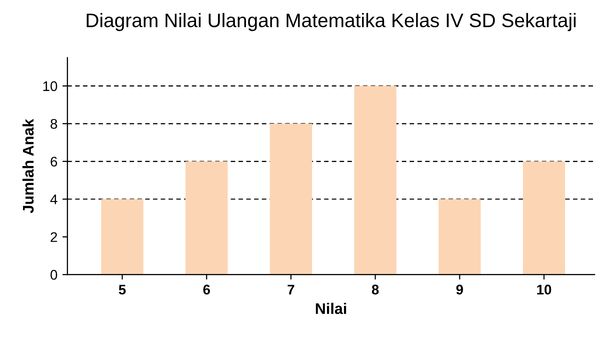 The image size is (613, 339). I want to click on y-tick-label: 4, so click(54, 199).